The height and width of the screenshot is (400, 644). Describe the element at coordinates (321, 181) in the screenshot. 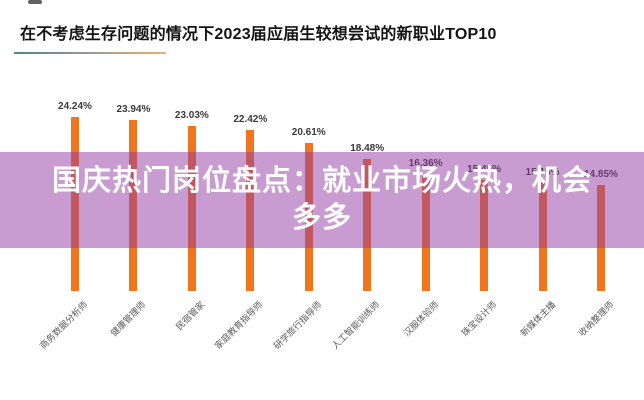

I see `overlay-banner-text-line1: 国庆热门岗位盘点：就业市场火热，机会` at that location.